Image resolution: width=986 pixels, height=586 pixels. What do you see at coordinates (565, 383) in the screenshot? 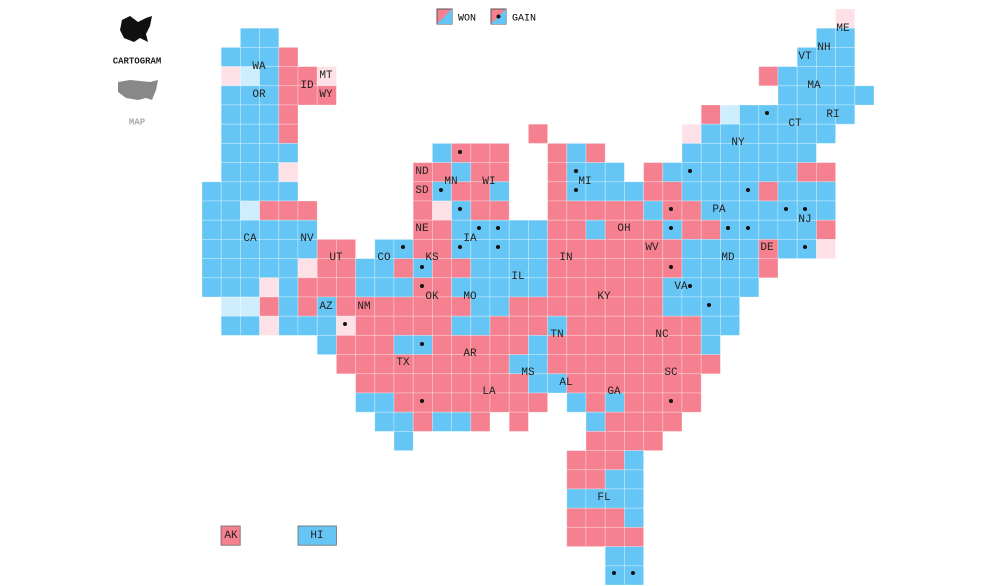
I see `state-label: AL` at bounding box center [565, 383].